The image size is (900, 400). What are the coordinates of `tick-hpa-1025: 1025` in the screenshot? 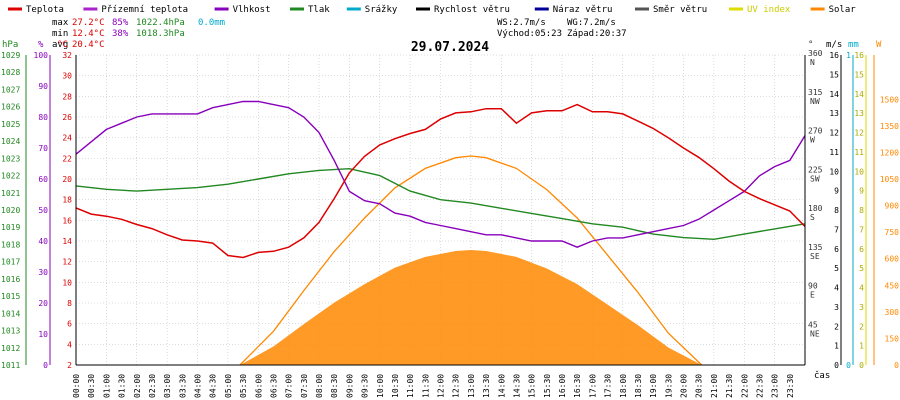 It's located at (10, 124).